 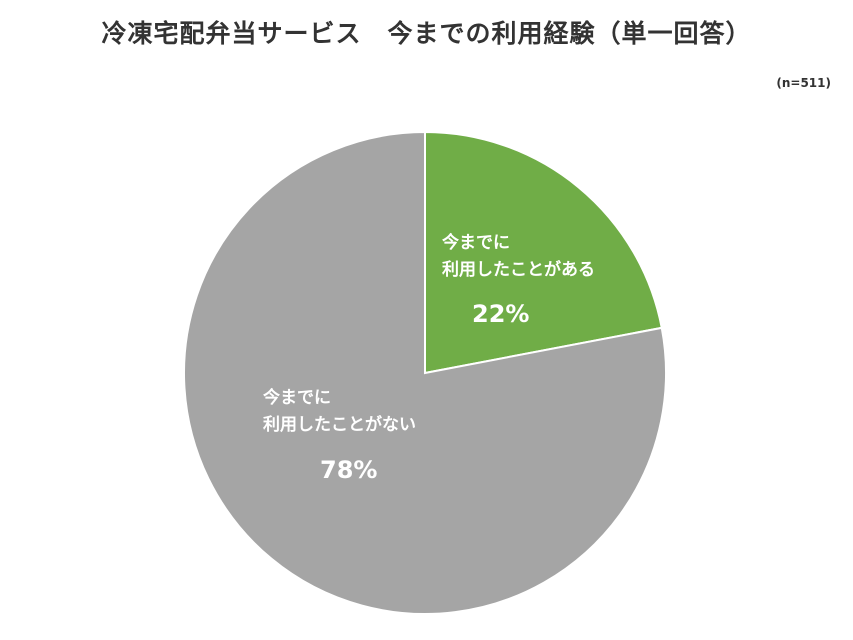 I want to click on slice-label-line1-2: 今までに, so click(x=297, y=397).